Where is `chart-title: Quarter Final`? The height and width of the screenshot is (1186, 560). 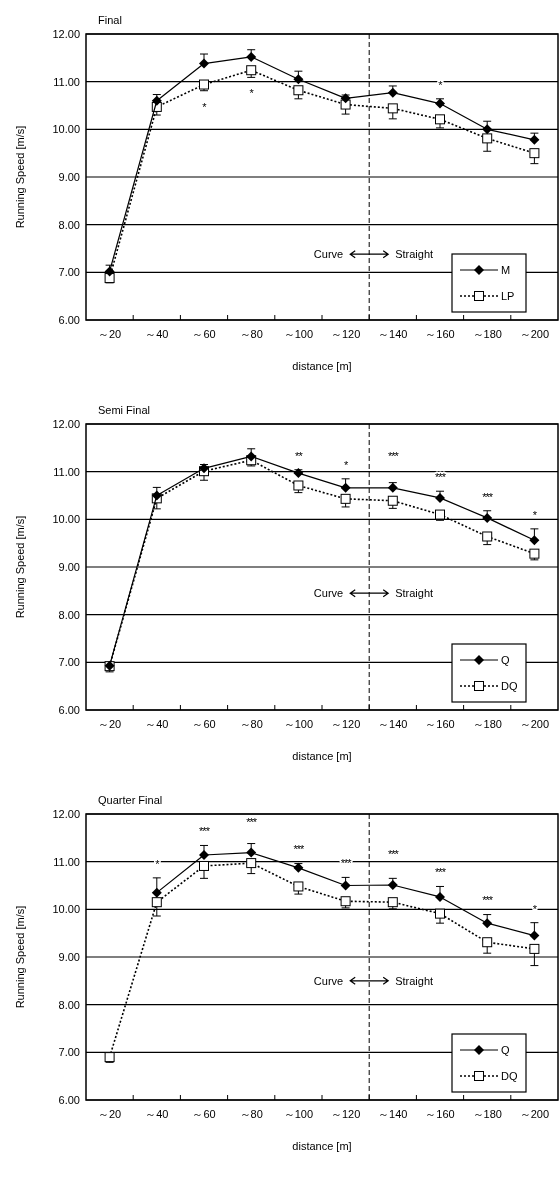 chart-title: Quarter Final is located at coordinates (130, 800).